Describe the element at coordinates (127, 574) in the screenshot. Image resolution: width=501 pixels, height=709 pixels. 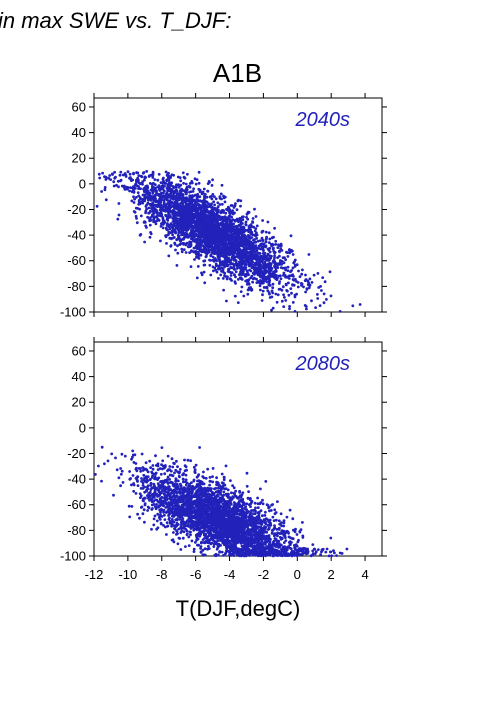
I see `x-tick-label: -10` at that location.